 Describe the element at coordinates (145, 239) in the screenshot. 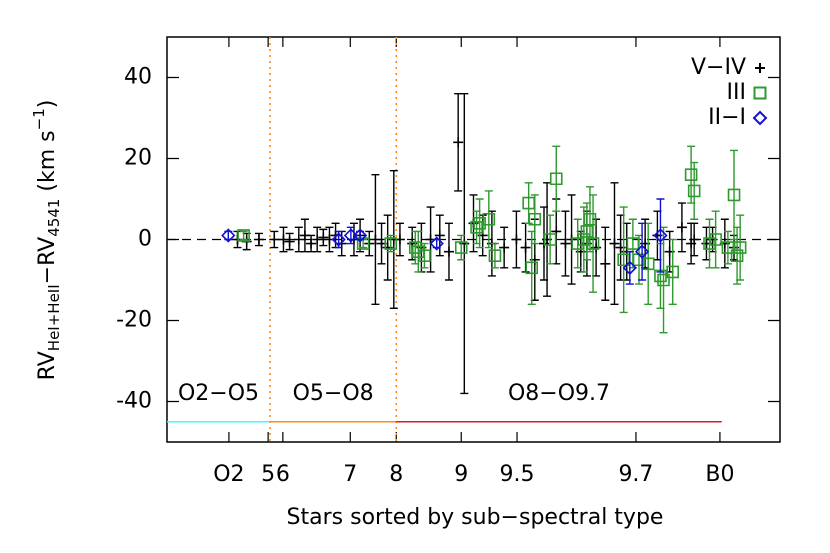

I see `y-tick-label: 0` at that location.